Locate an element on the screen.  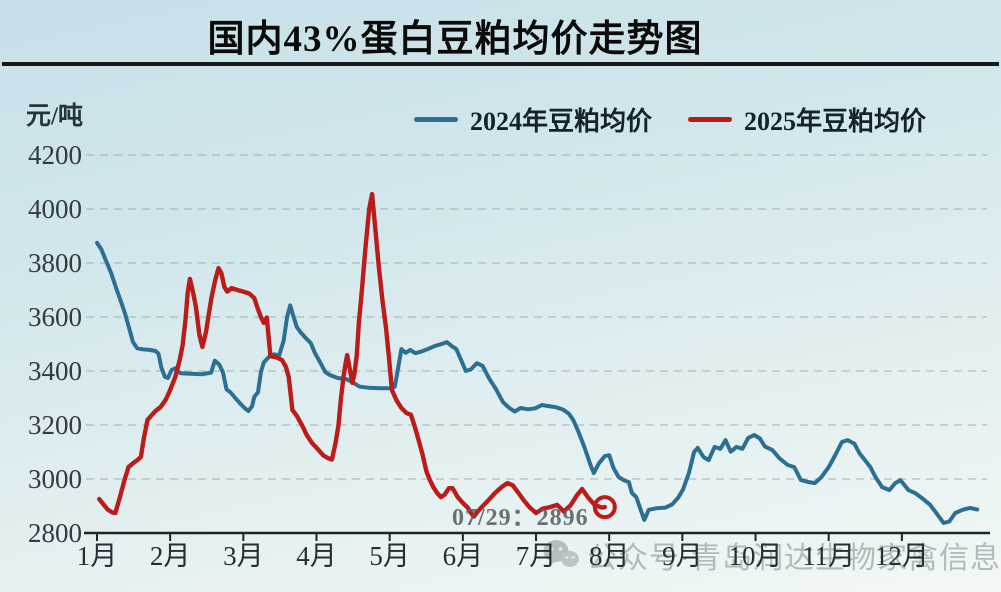
series-end-marker is located at coordinates (604, 507).